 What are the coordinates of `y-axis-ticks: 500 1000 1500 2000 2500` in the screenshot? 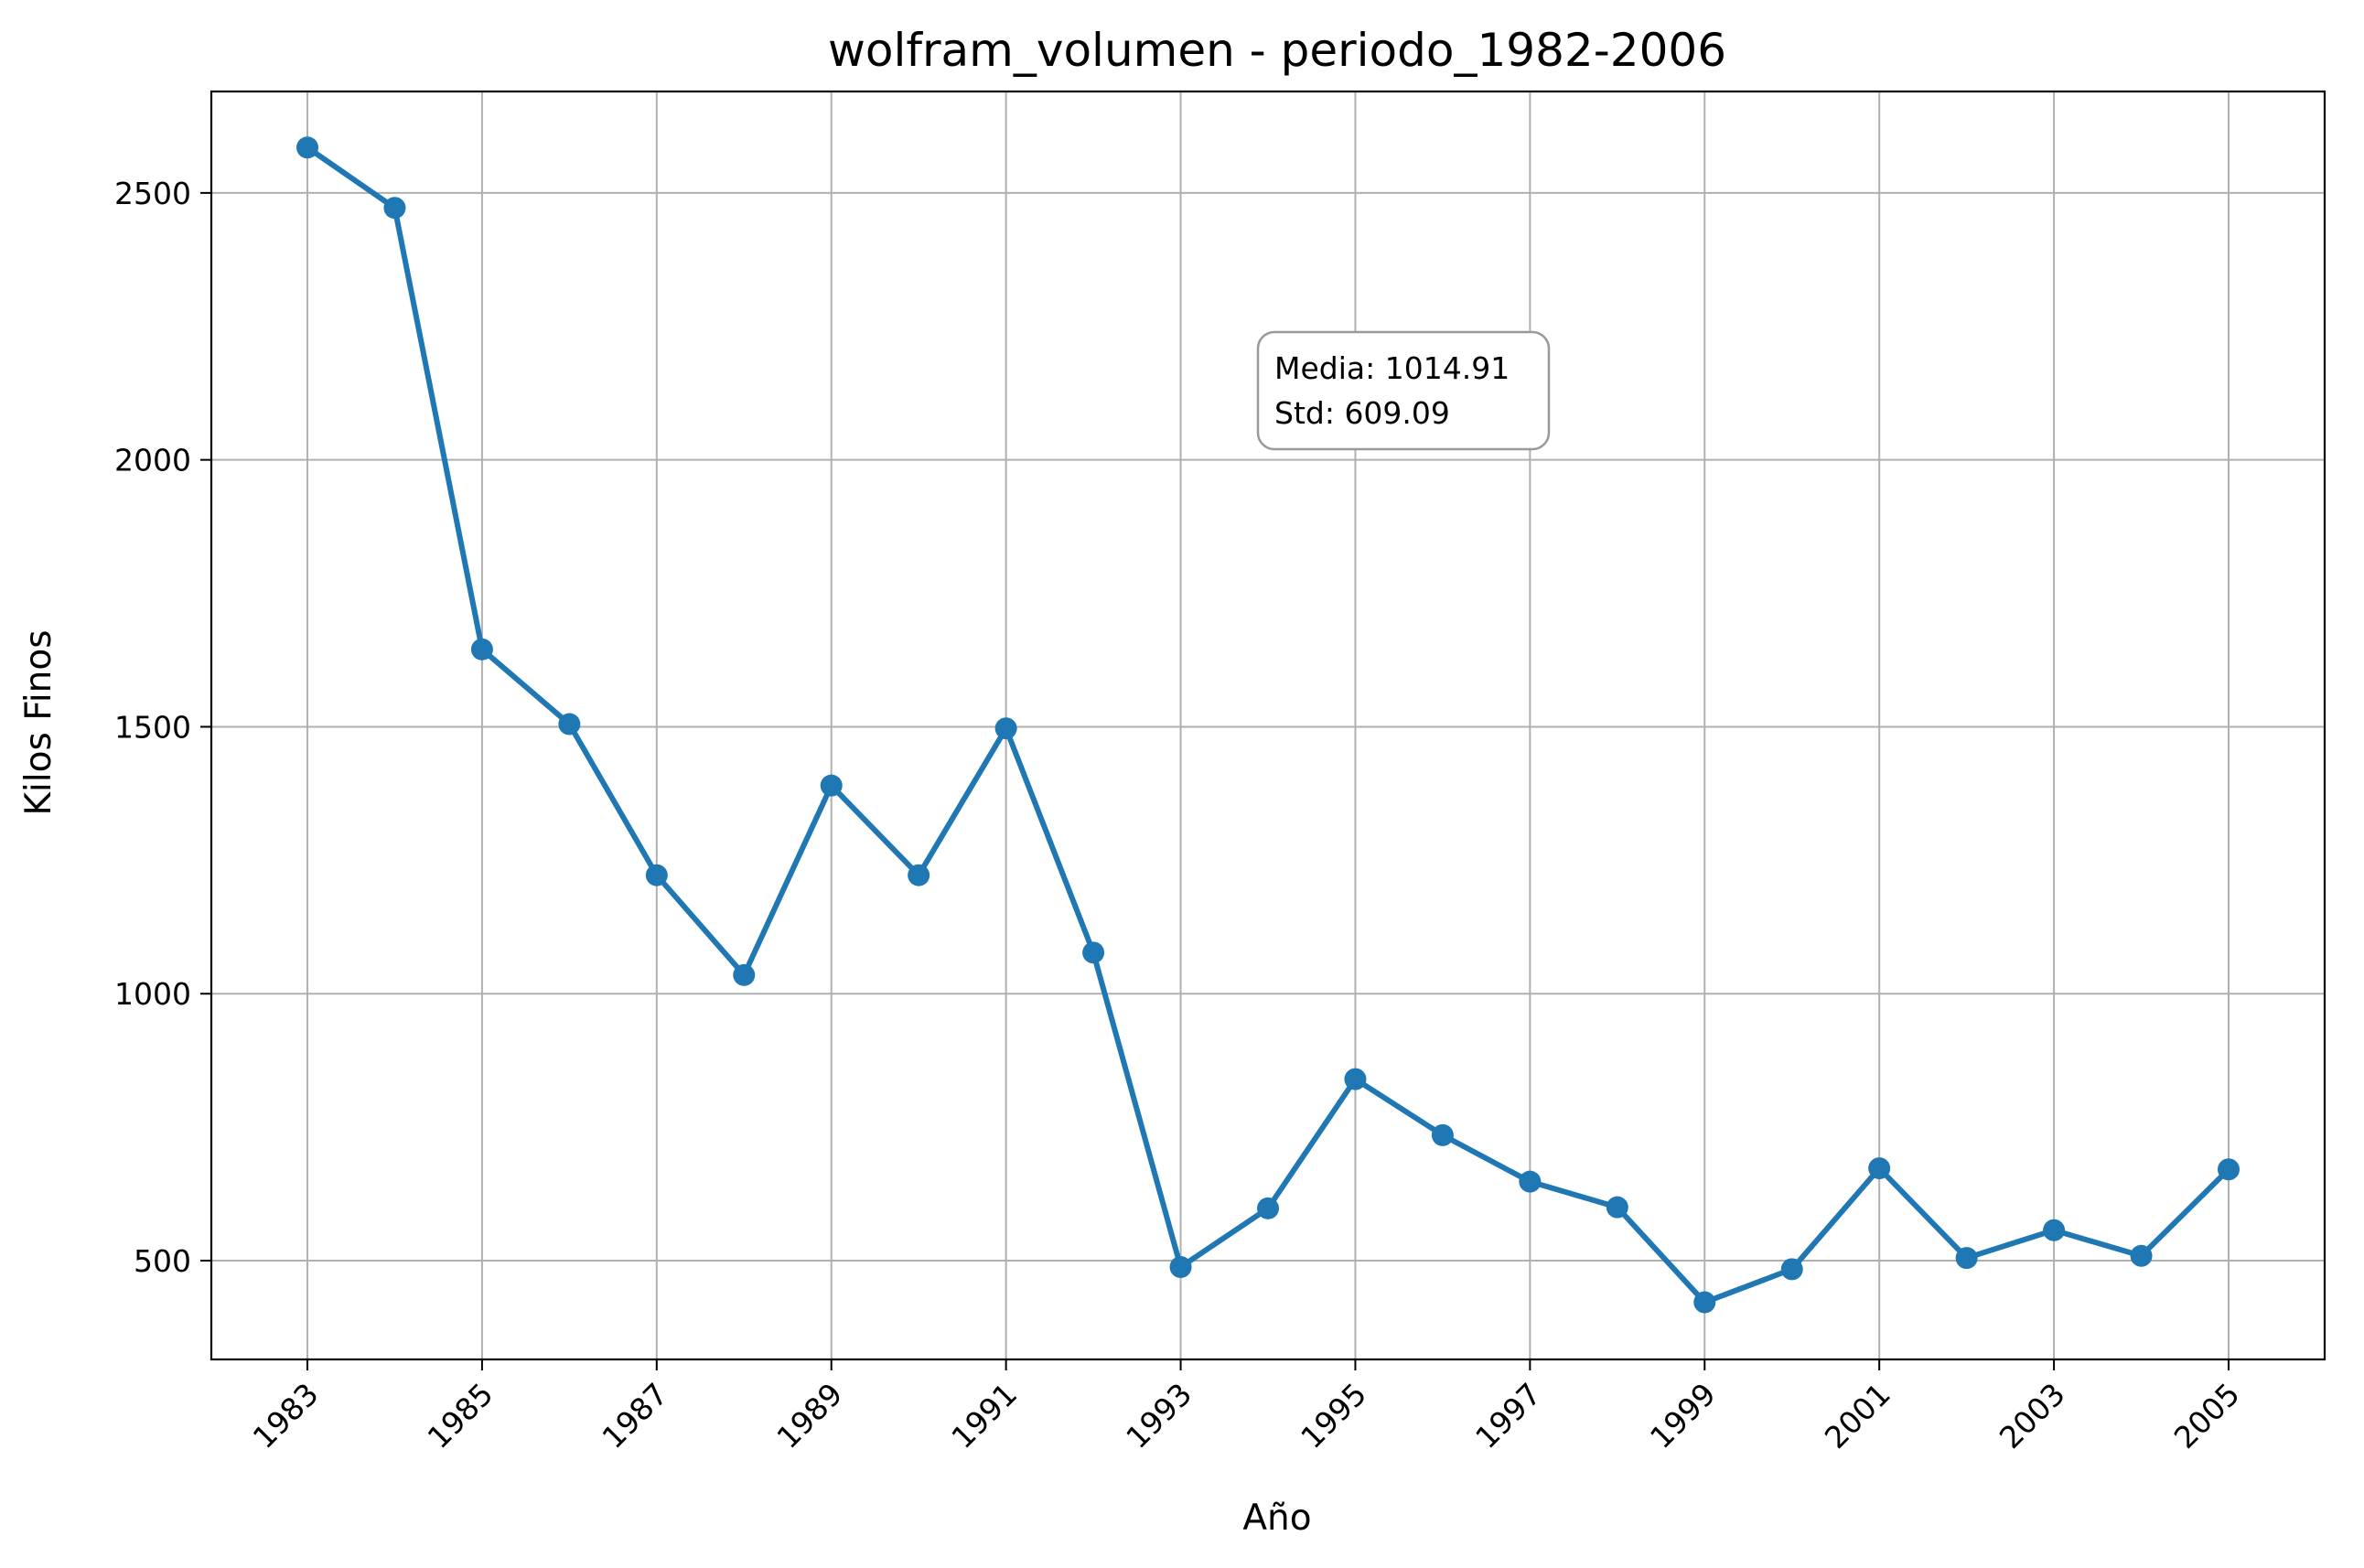 It's located at (162, 727).